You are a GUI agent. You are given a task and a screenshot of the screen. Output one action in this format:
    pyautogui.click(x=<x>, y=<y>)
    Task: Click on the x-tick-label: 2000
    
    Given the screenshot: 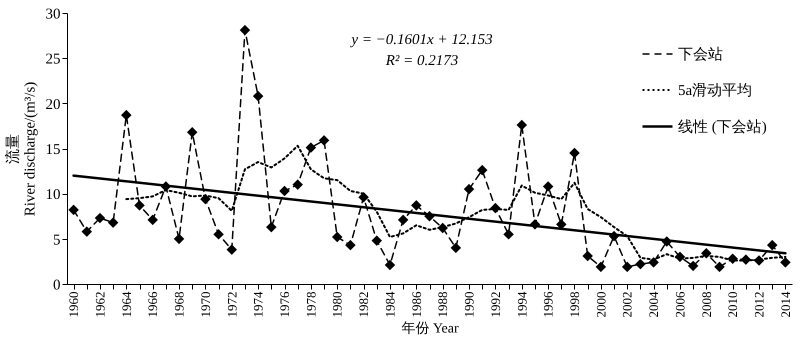 What is the action you would take?
    pyautogui.click(x=600, y=305)
    